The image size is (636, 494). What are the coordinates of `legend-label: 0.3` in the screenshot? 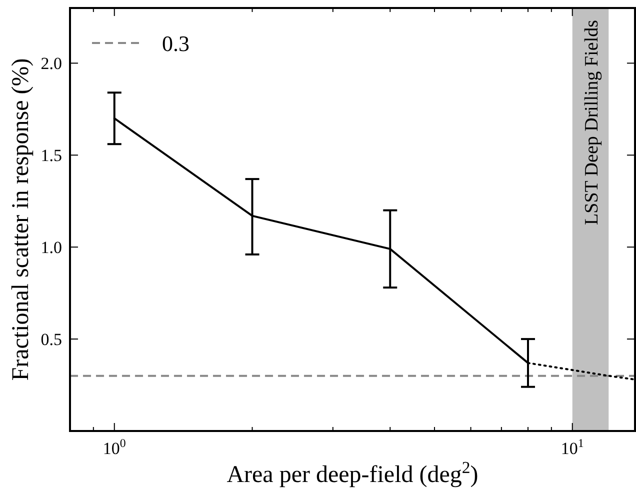 It's located at (176, 43).